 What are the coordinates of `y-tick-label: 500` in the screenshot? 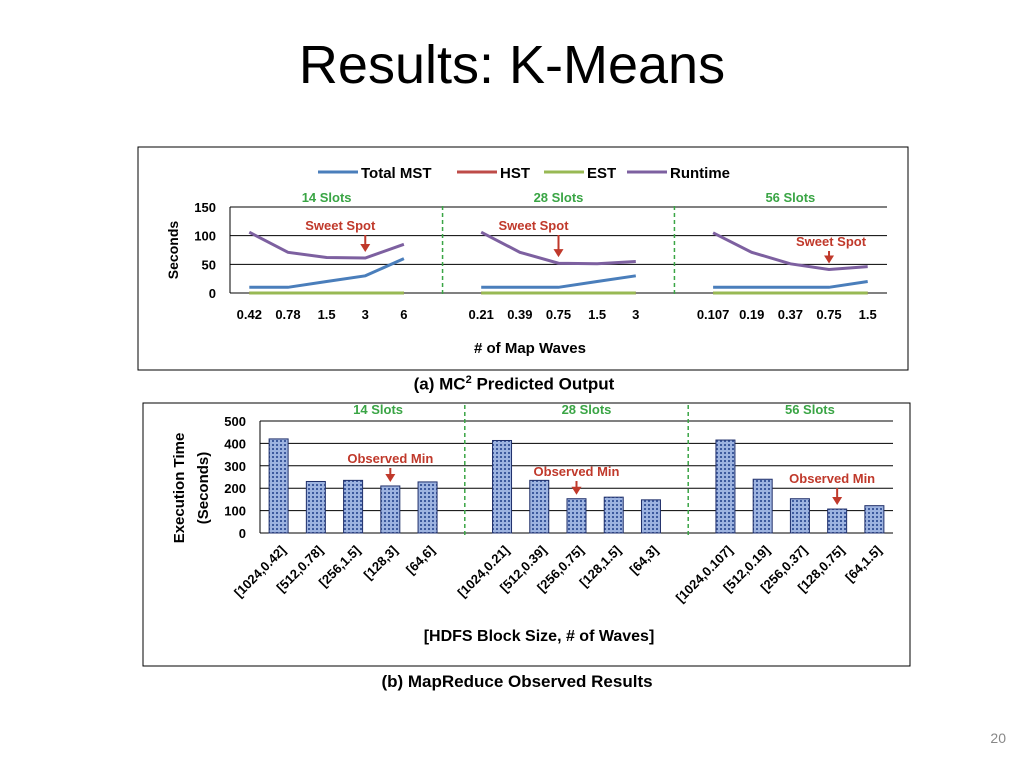 It's located at (235, 421).